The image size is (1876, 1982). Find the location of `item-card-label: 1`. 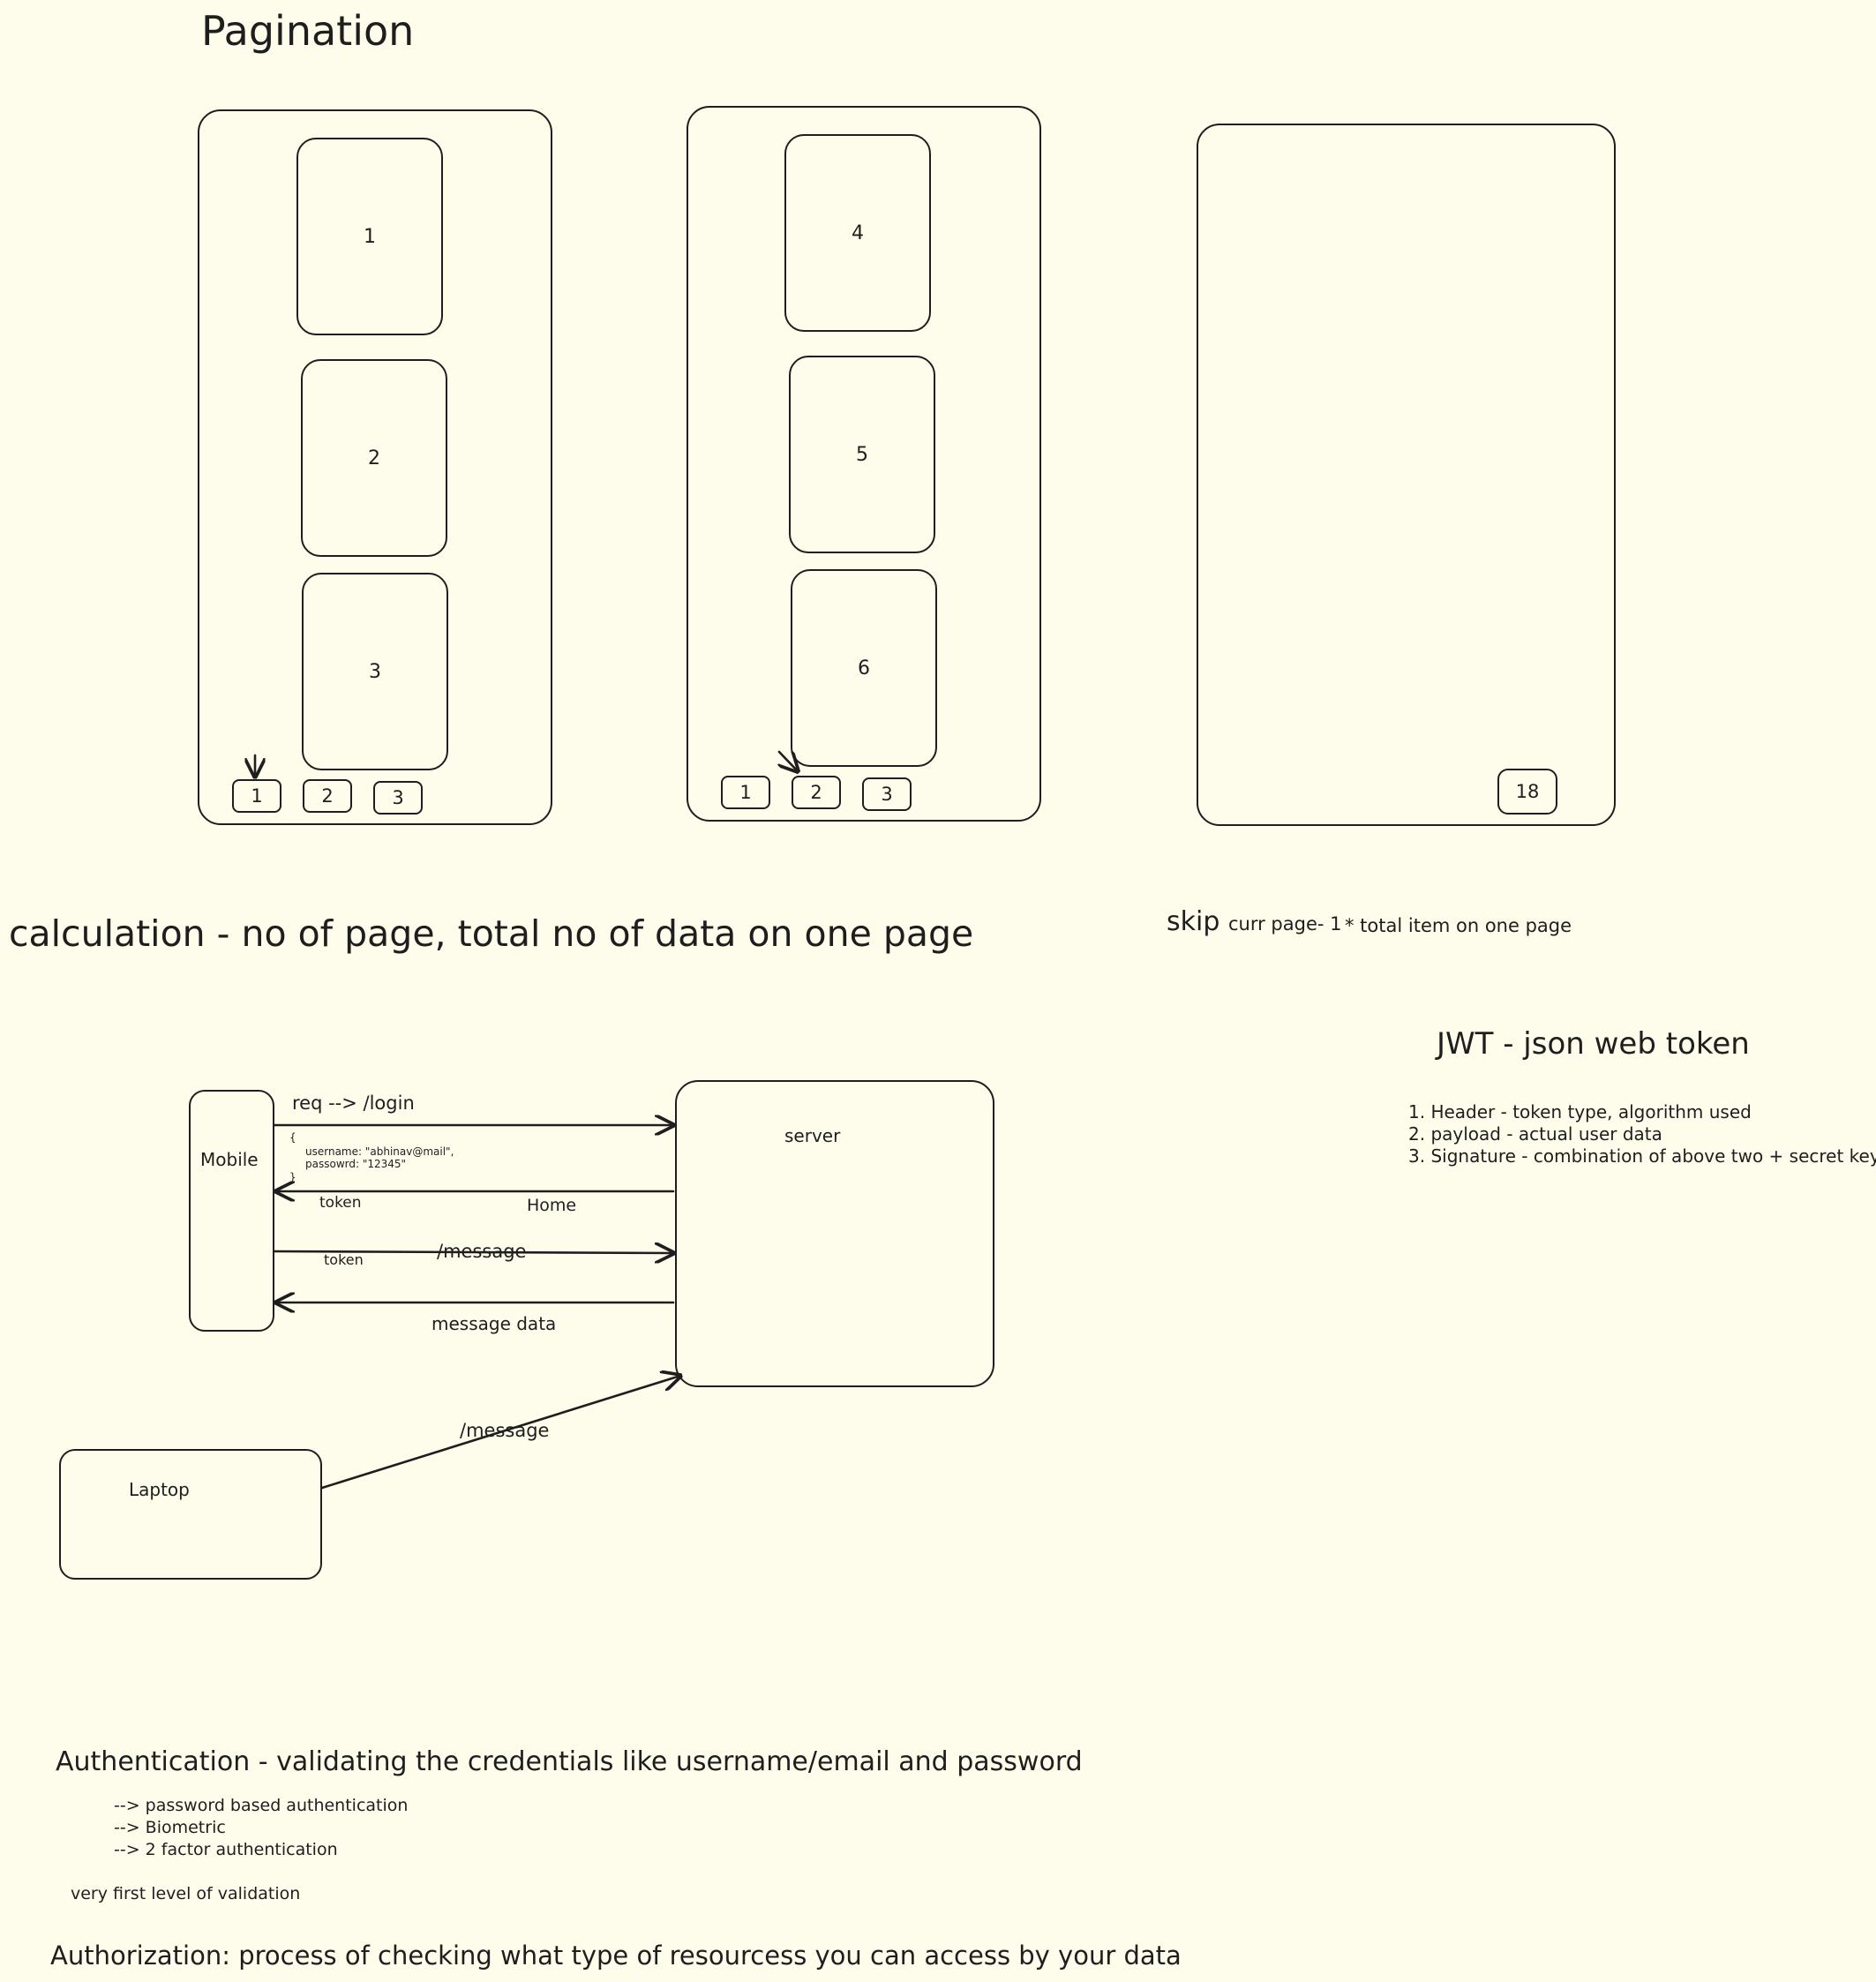

item-card-label: 1 is located at coordinates (370, 237).